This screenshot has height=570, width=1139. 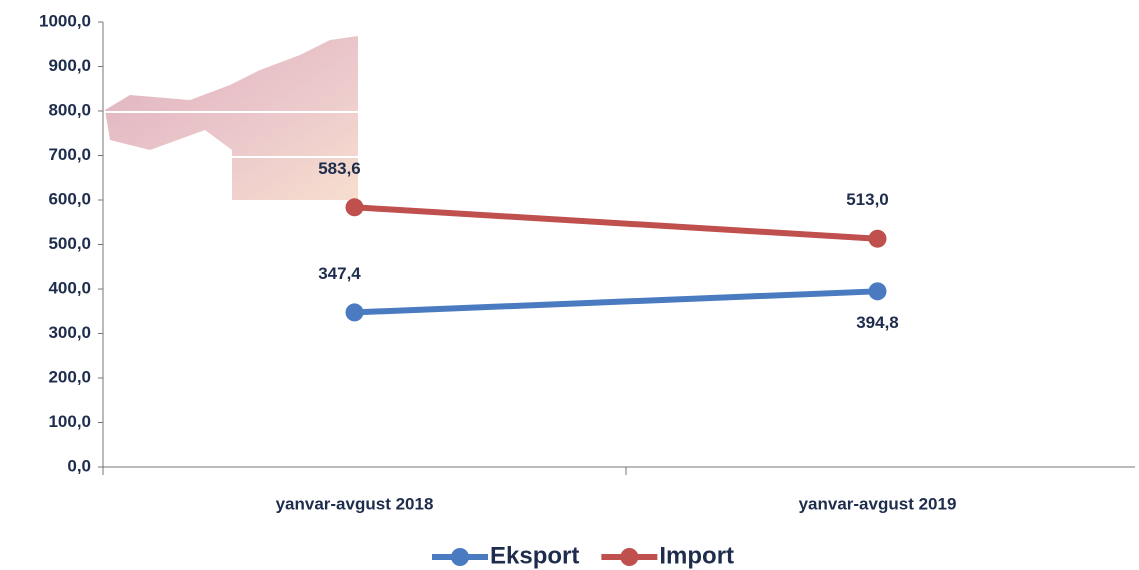 What do you see at coordinates (339, 168) in the screenshot?
I see `data-label: 583,6` at bounding box center [339, 168].